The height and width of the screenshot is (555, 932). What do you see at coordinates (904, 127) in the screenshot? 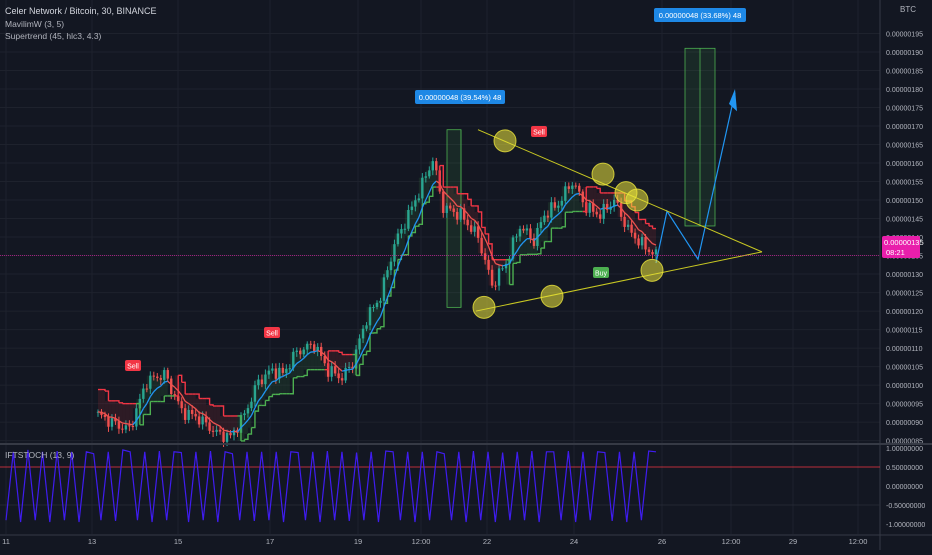
I see `price-tick-label: 0.00000170` at bounding box center [904, 127].